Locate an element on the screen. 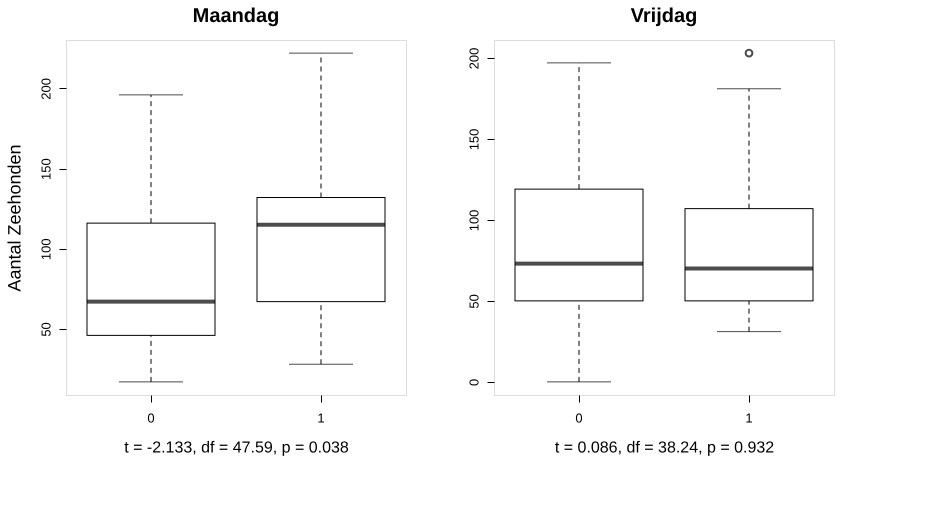  x-axis-title: t = -2.133, df = 47.59, p = 0.038 is located at coordinates (236, 448).